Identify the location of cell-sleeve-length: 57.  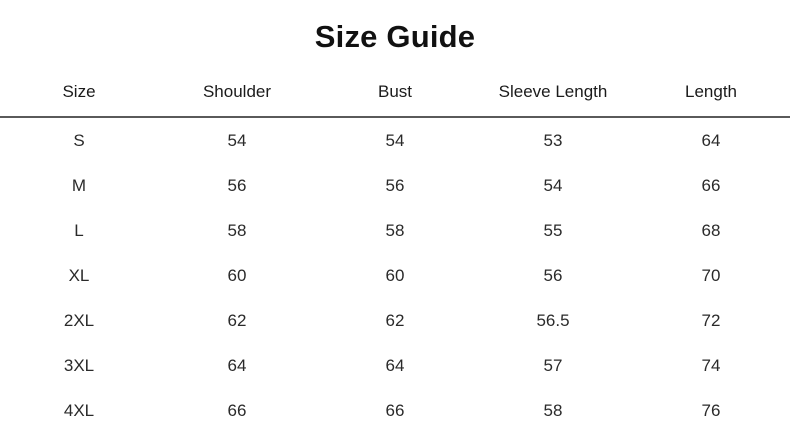
(553, 365).